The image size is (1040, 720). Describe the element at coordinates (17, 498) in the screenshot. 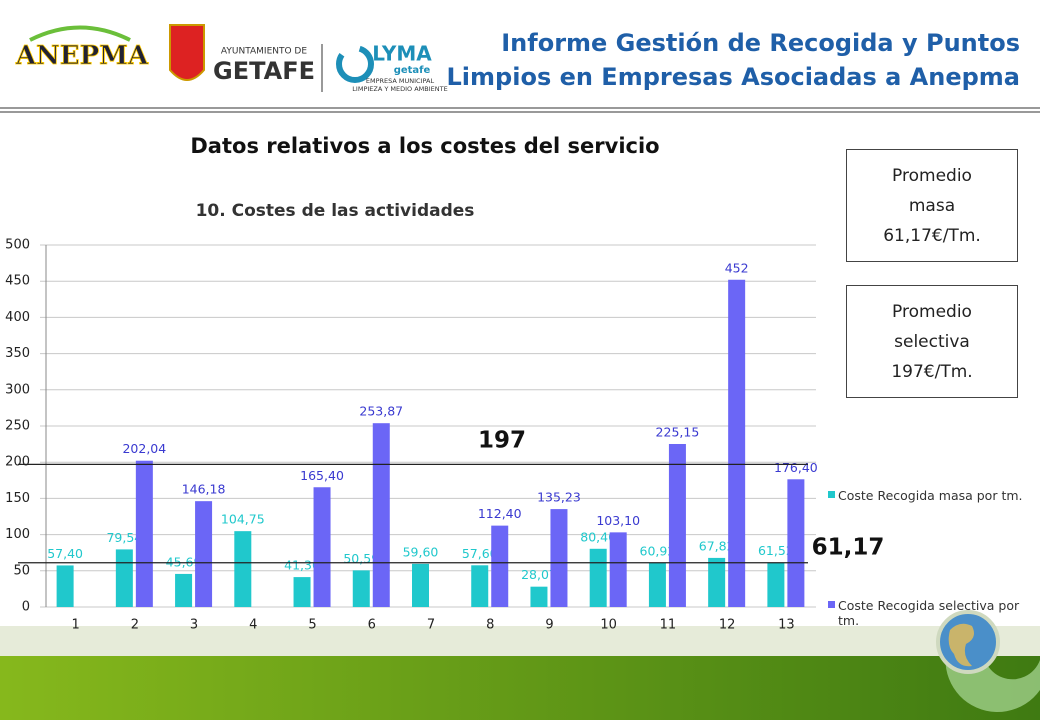

I see `y-tick-label: 150` at that location.